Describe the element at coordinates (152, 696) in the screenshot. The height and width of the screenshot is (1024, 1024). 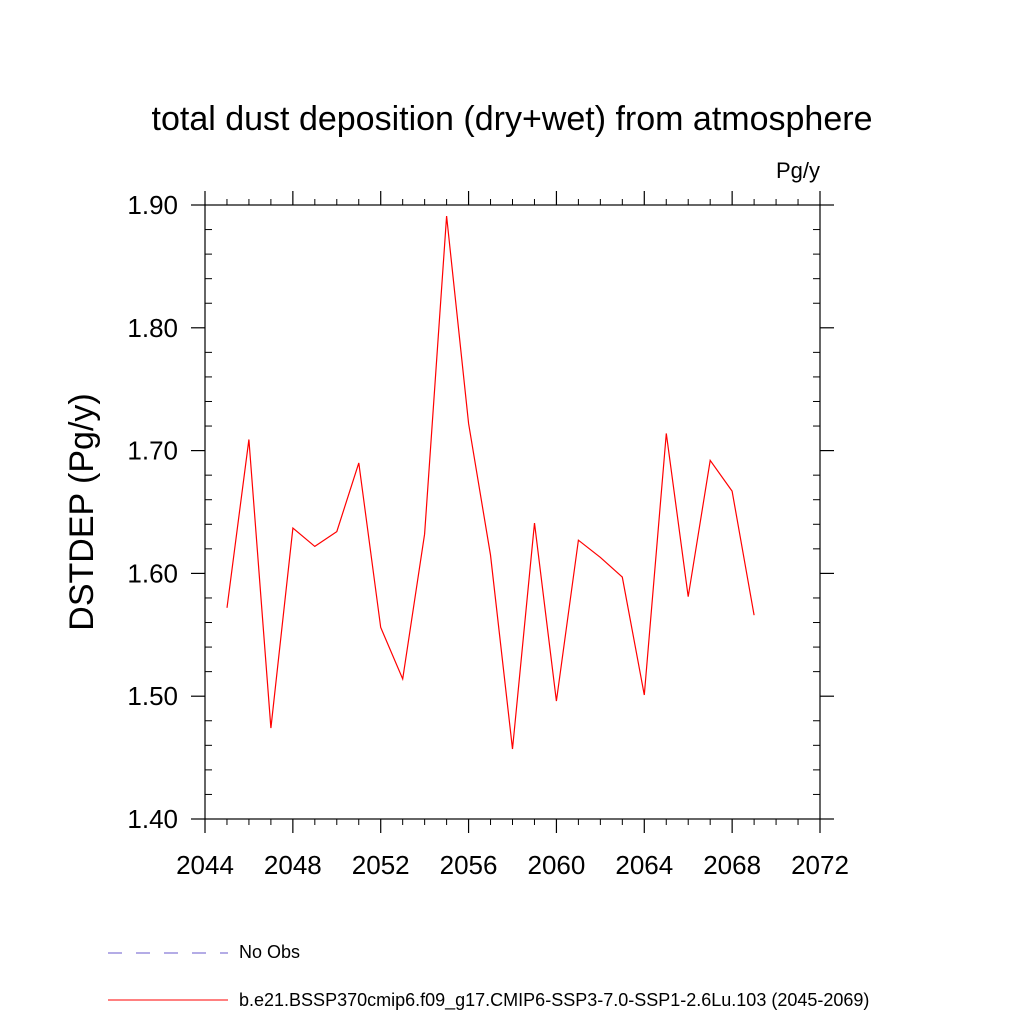
I see `y-tick-label: 1.50` at that location.